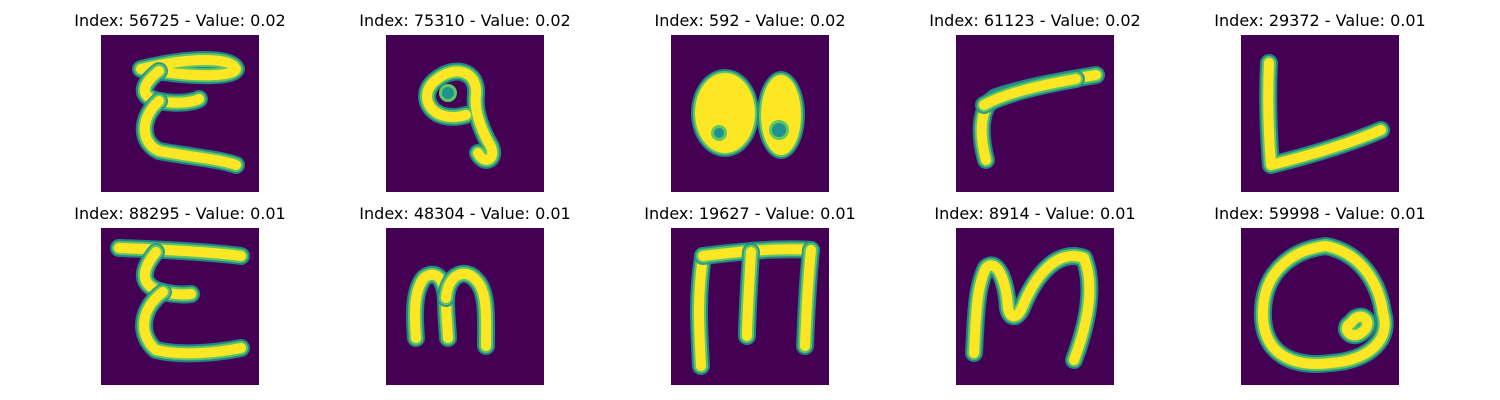 The image size is (1500, 400). What do you see at coordinates (180, 20) in the screenshot?
I see `panel-title: Index: 56725 - Value: 0.02` at bounding box center [180, 20].